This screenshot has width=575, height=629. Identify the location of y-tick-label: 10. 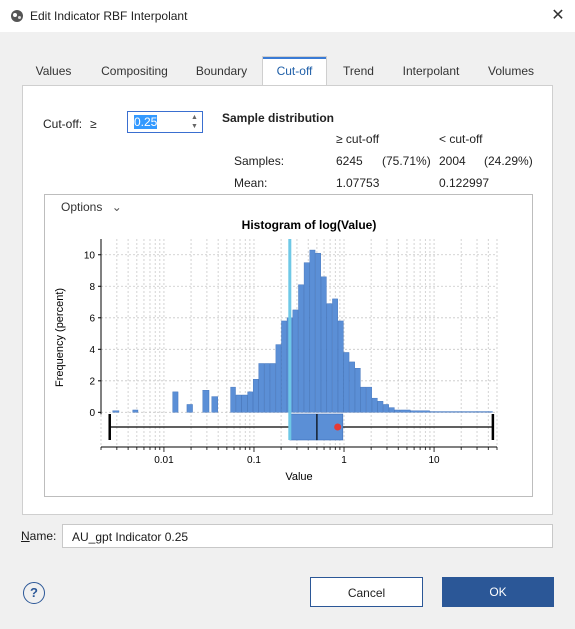
(90, 255).